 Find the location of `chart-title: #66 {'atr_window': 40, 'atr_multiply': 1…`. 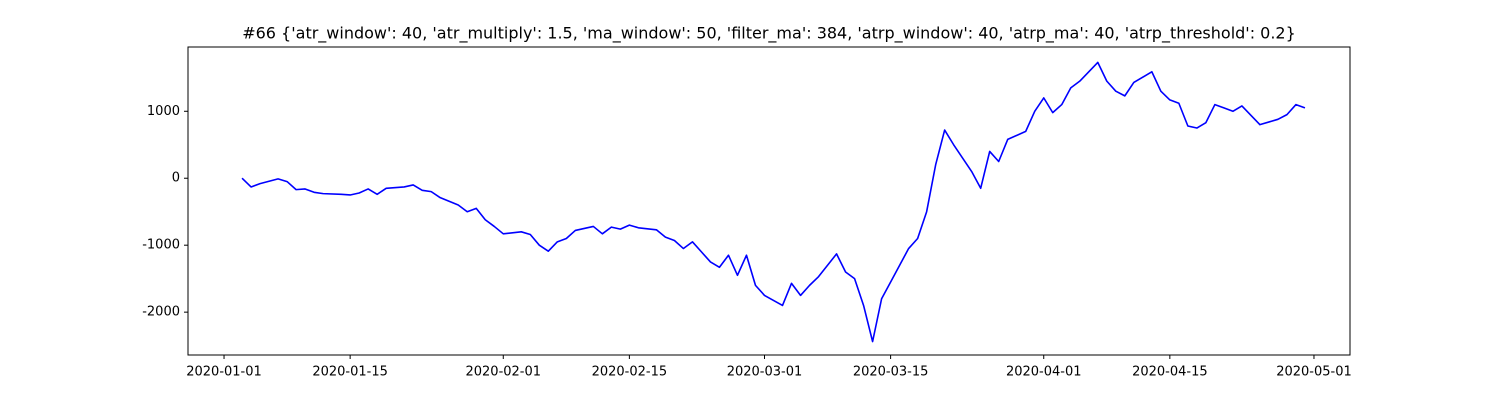

chart-title: #66 {'atr_window': 40, 'atr_multiply': 1… is located at coordinates (769, 34).